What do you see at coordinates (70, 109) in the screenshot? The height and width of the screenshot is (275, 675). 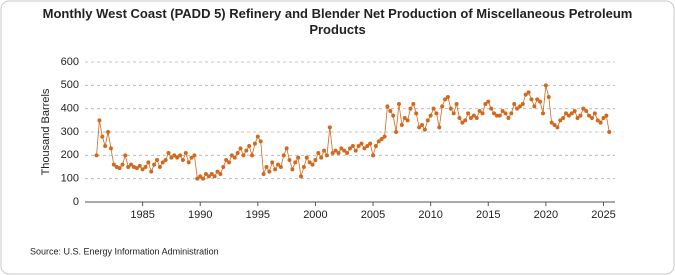 I see `y-tick-label: 400` at bounding box center [70, 109].